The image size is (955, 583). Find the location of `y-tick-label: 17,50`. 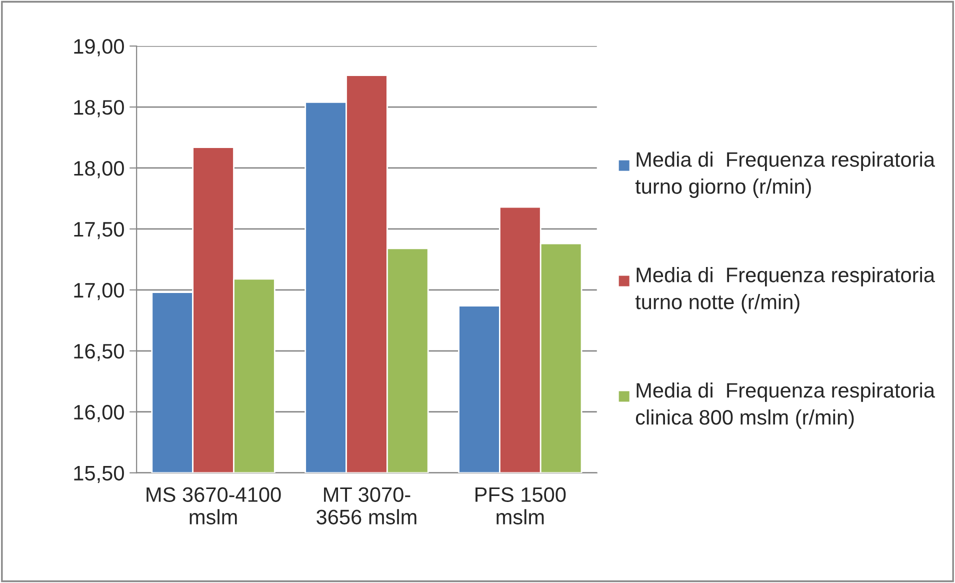

y-tick-label: 17,50 is located at coordinates (99, 231).